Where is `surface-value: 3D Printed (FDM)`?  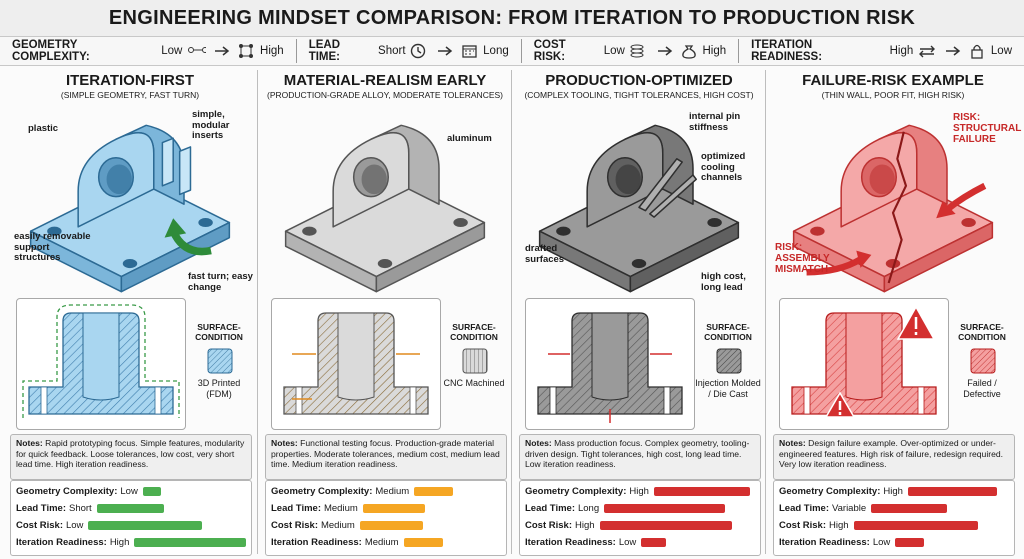 surface-value: 3D Printed (FDM) is located at coordinates (219, 388).